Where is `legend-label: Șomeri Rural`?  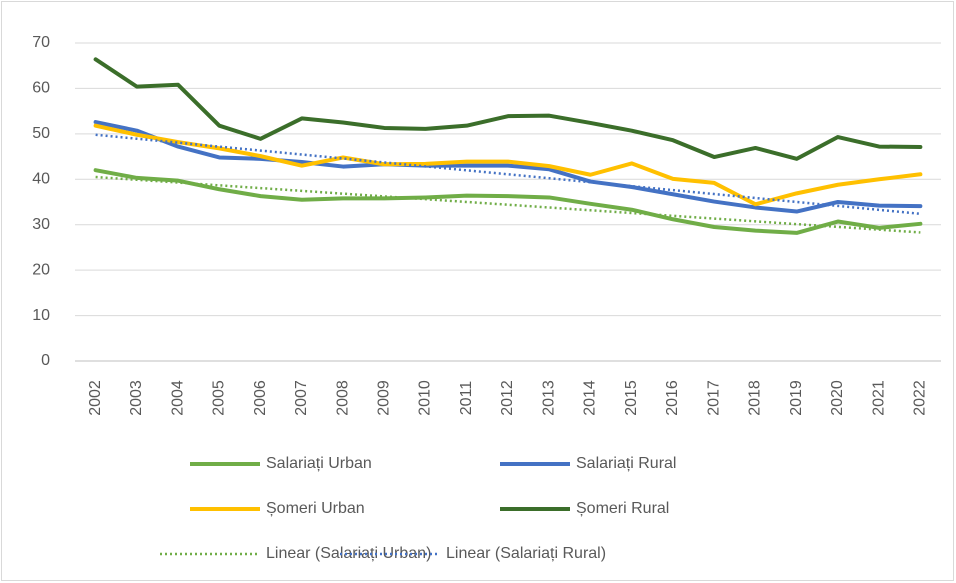 legend-label: Șomeri Rural is located at coordinates (622, 508).